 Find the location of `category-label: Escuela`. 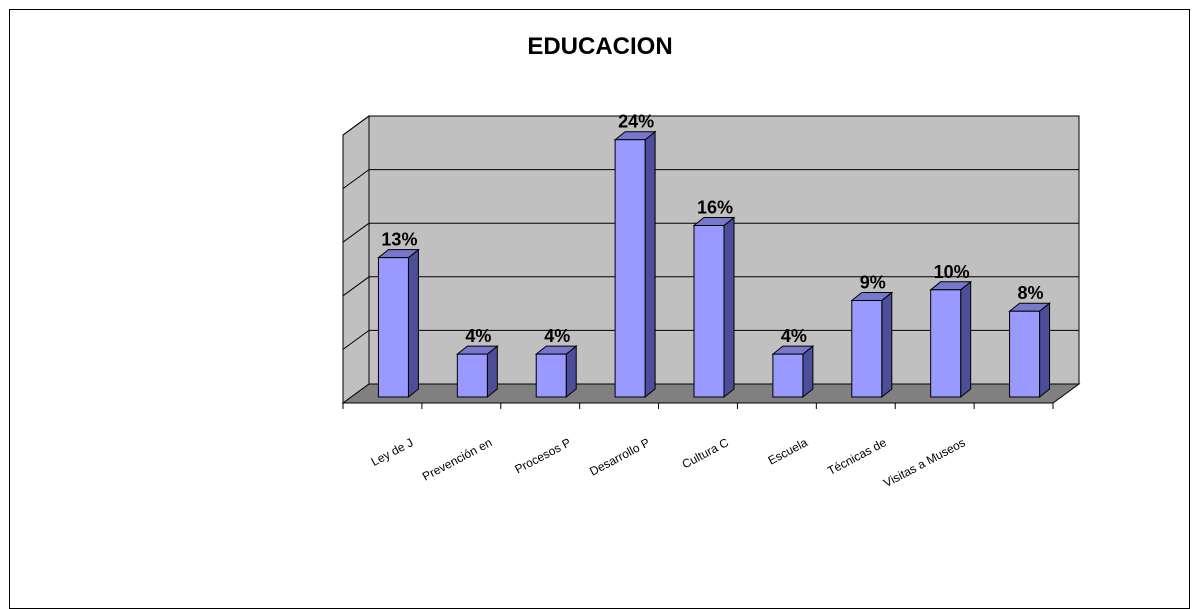

category-label: Escuela is located at coordinates (788, 451).